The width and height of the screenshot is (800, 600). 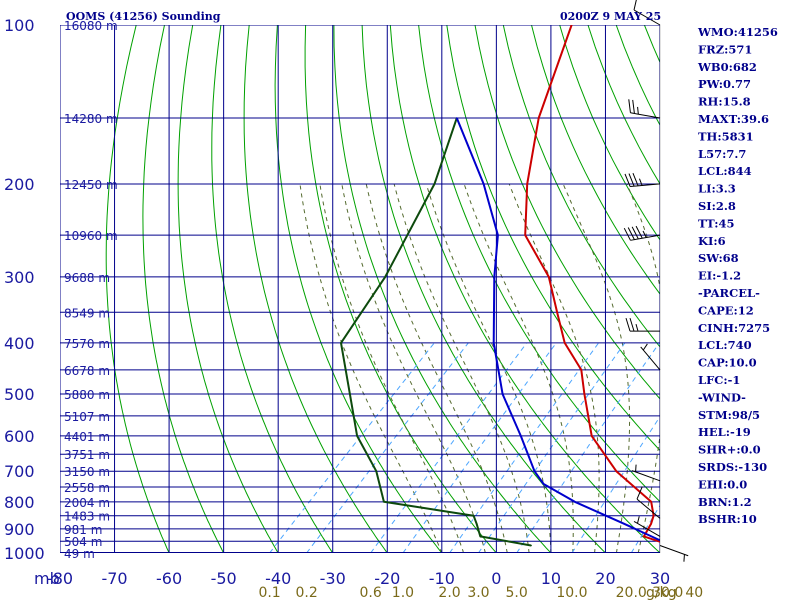 I want to click on height-label: 10960 m, so click(x=91, y=236).